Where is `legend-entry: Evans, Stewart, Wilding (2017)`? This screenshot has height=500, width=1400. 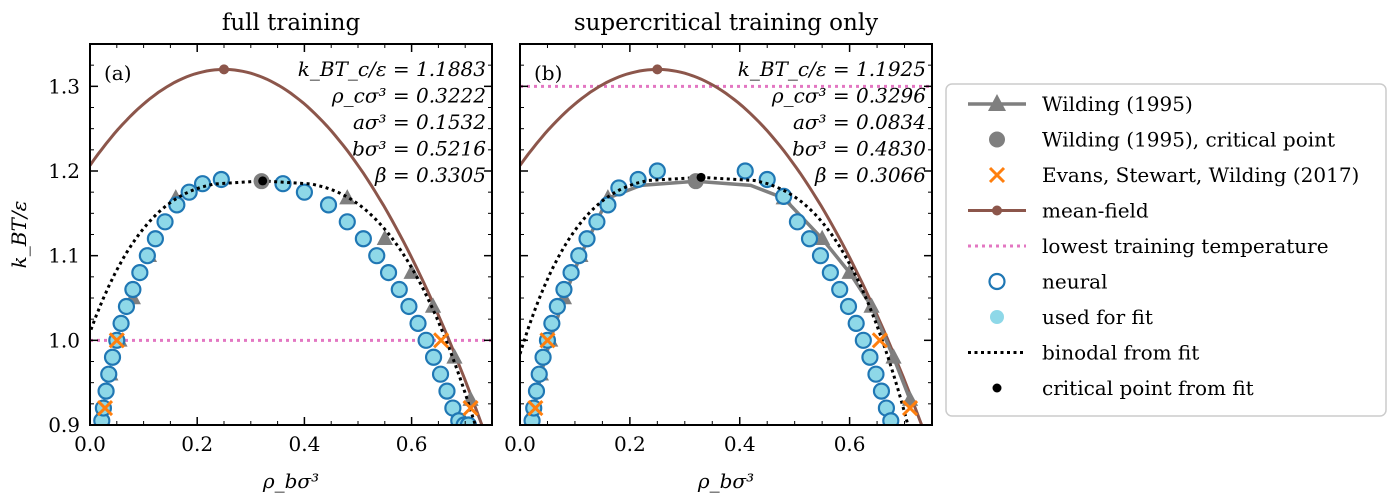 legend-entry: Evans, Stewart, Wilding (2017) is located at coordinates (1173, 175).